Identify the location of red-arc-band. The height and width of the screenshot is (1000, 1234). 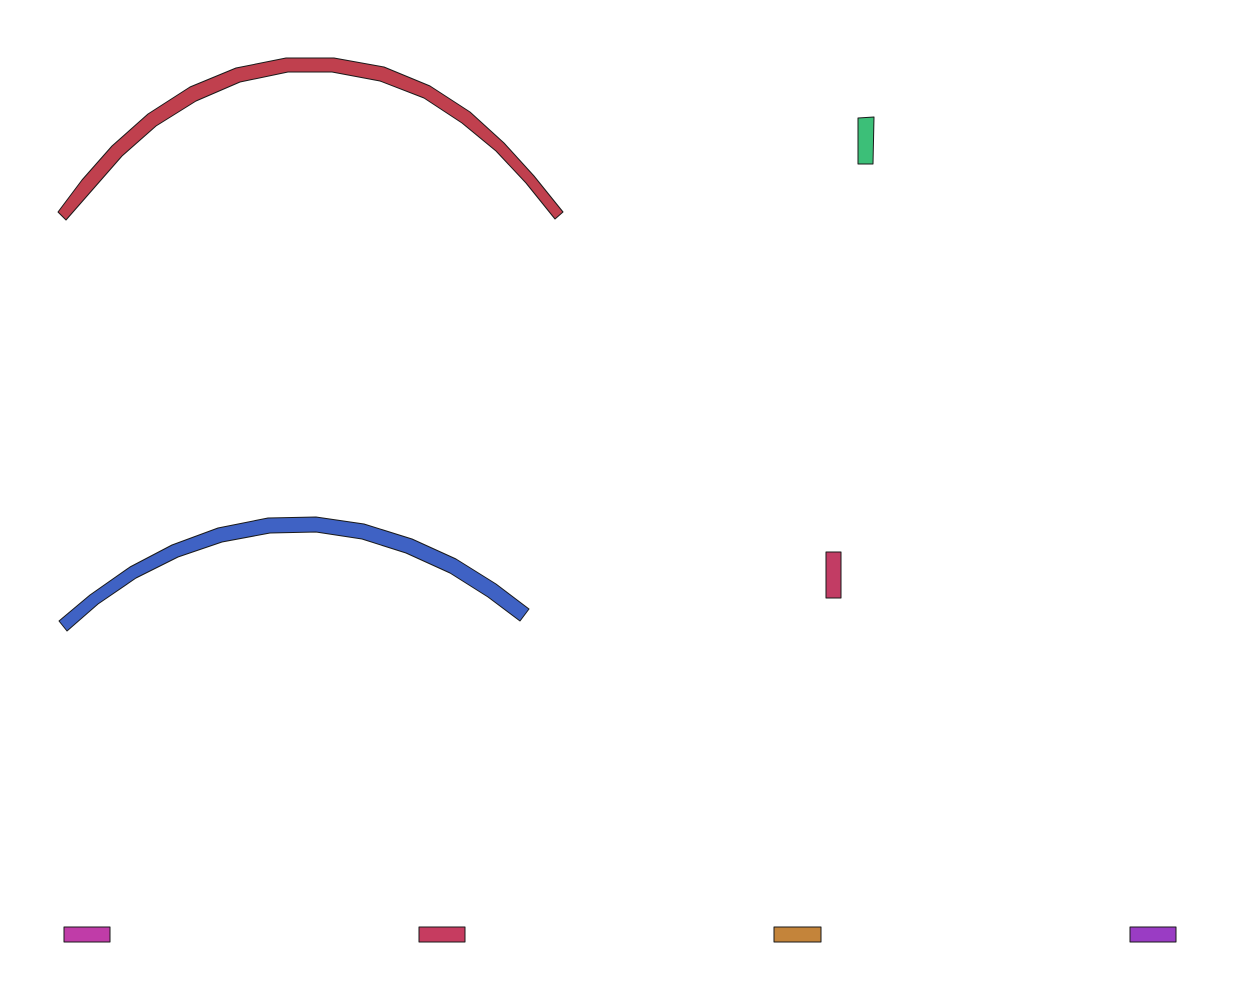
(310, 139).